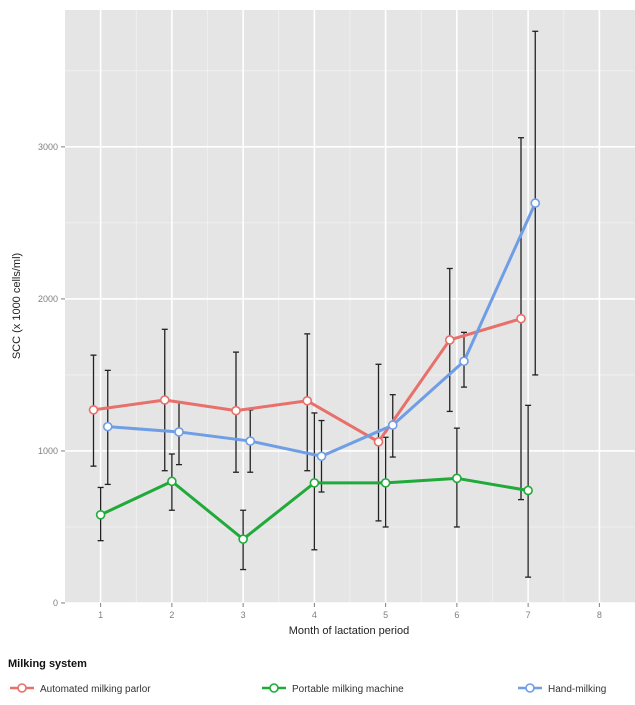 The height and width of the screenshot is (705, 635). I want to click on legend-title: Milking system, so click(47, 664).